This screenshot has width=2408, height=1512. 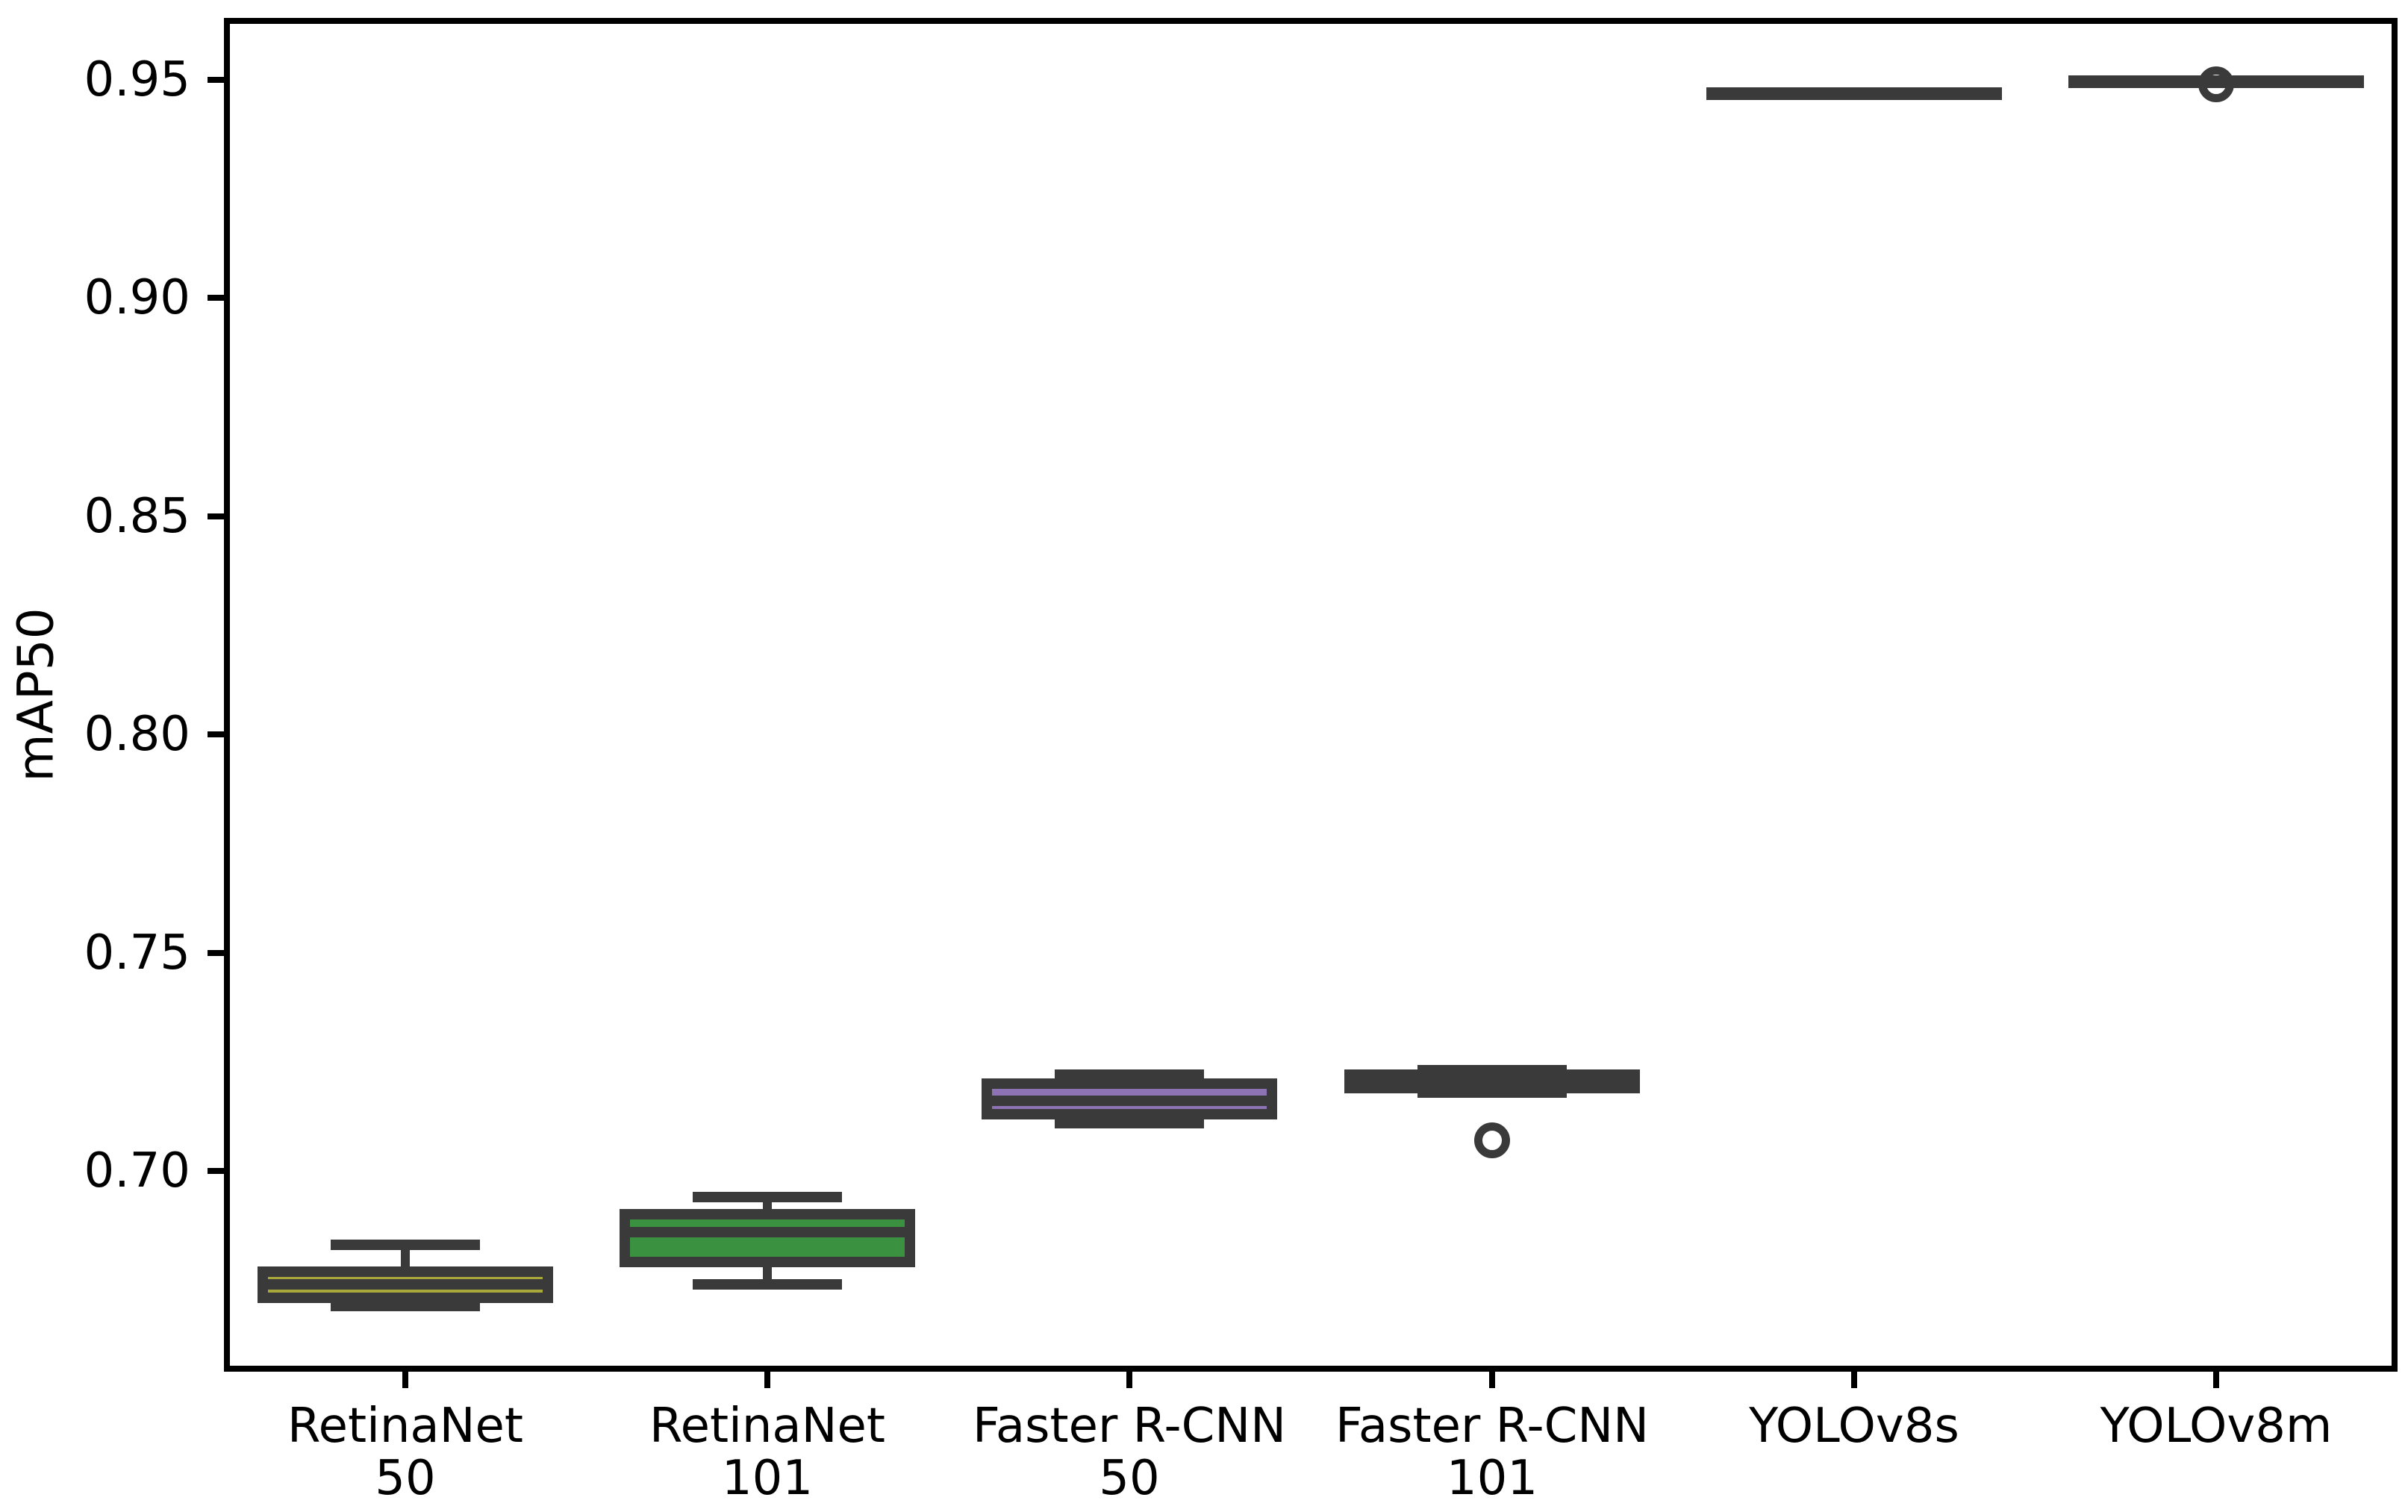 I want to click on x-tick-label-line: YOLOv8s, so click(x=1854, y=1426).